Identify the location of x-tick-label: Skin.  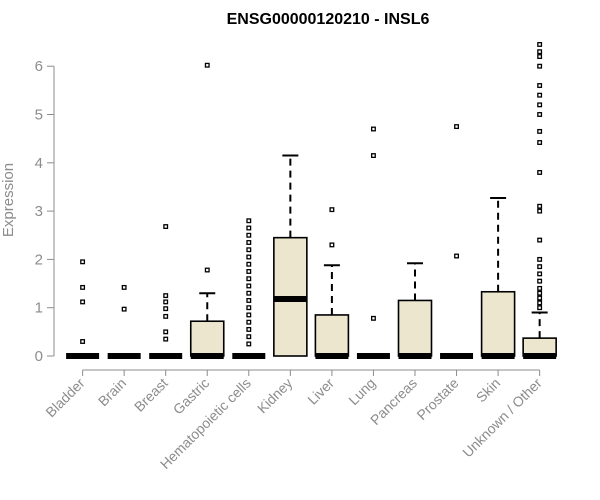
(488, 390).